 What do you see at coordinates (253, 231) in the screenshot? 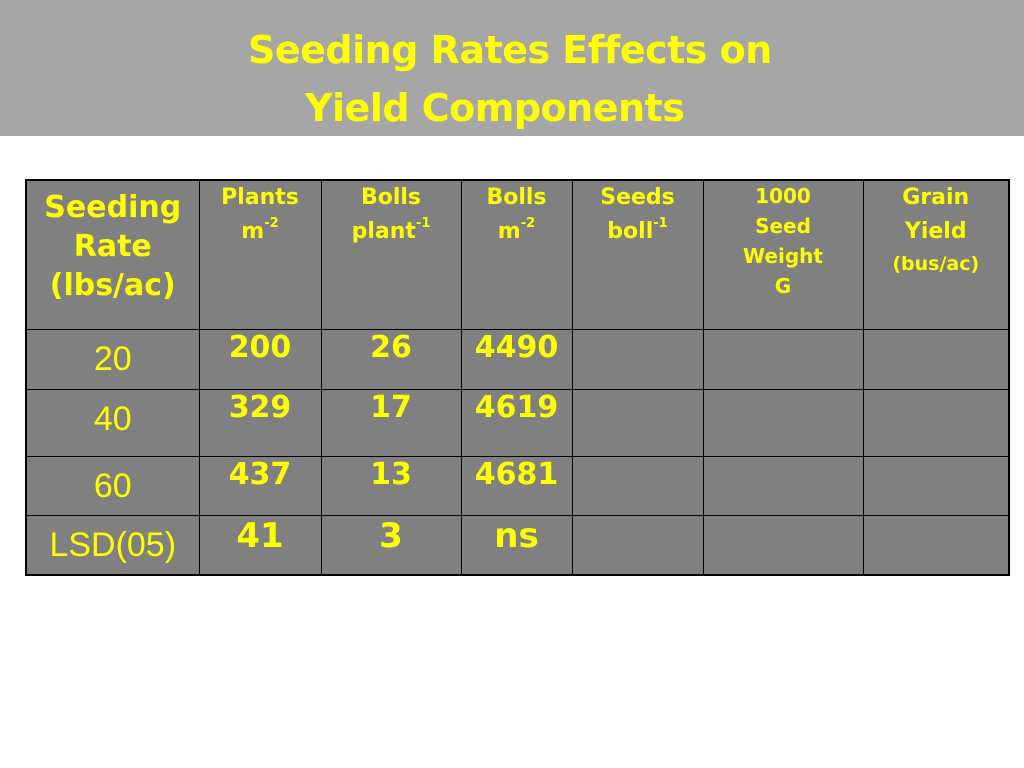
I see `header-plants-unit: m` at bounding box center [253, 231].